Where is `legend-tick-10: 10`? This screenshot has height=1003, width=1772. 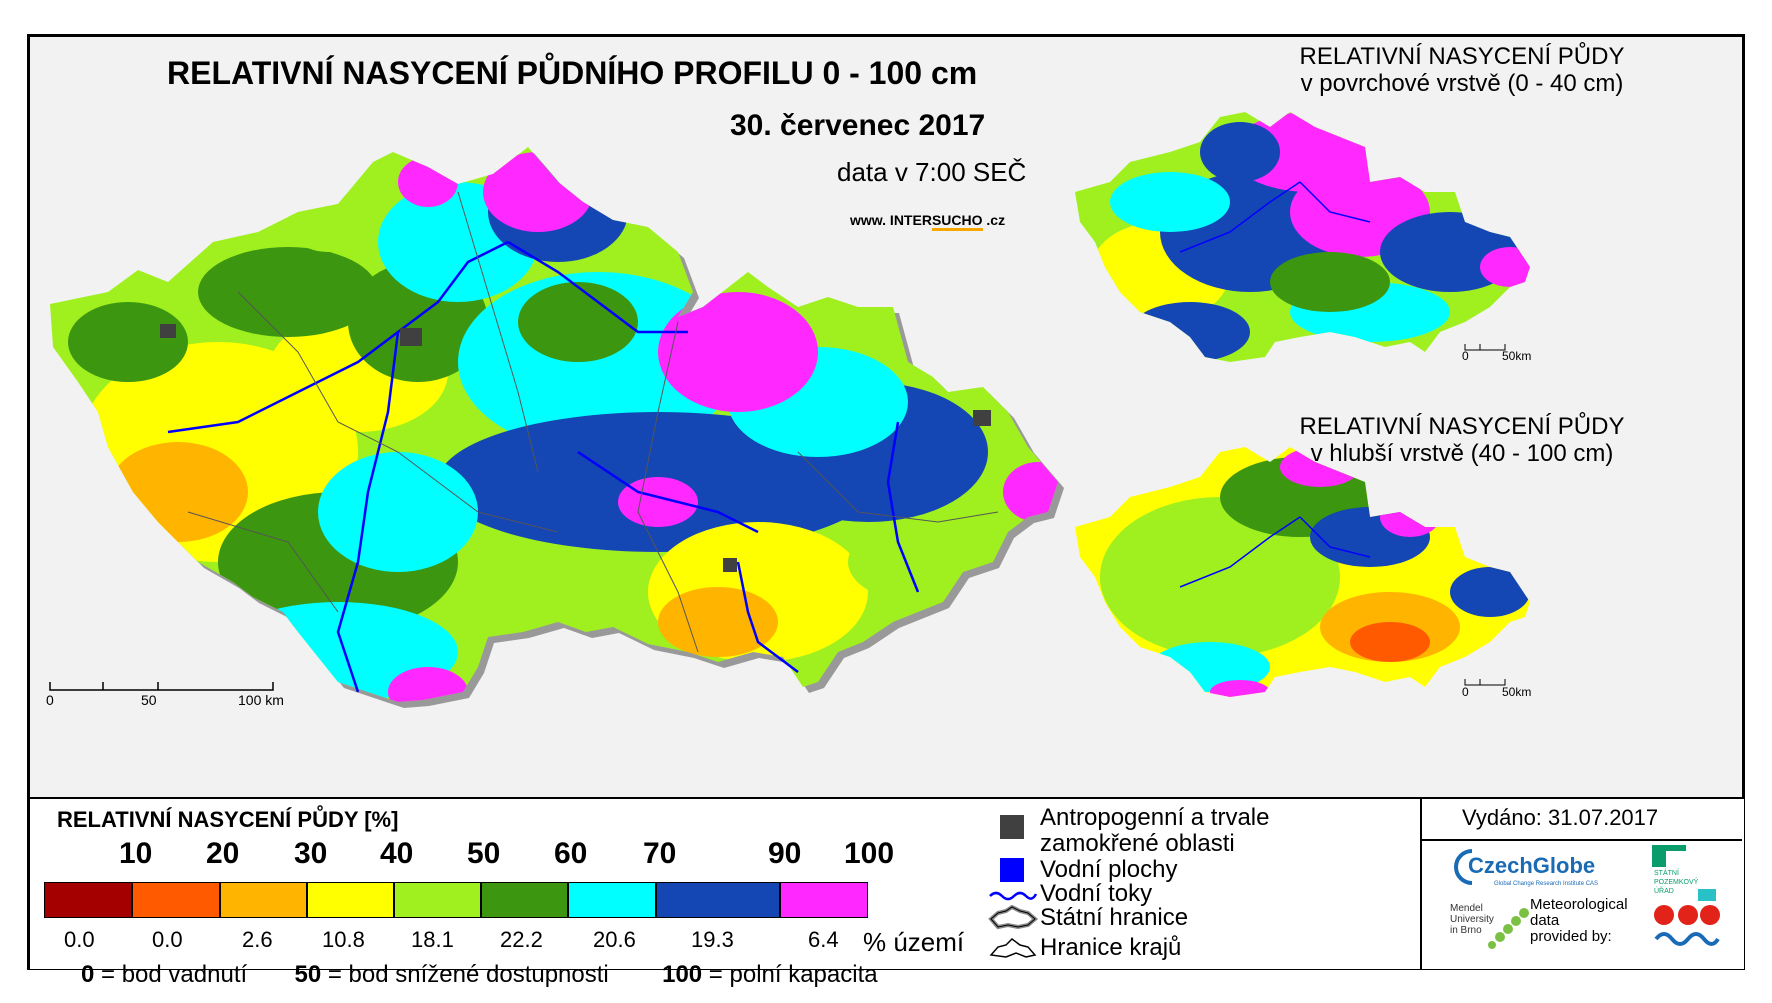 legend-tick-10: 10 is located at coordinates (136, 853).